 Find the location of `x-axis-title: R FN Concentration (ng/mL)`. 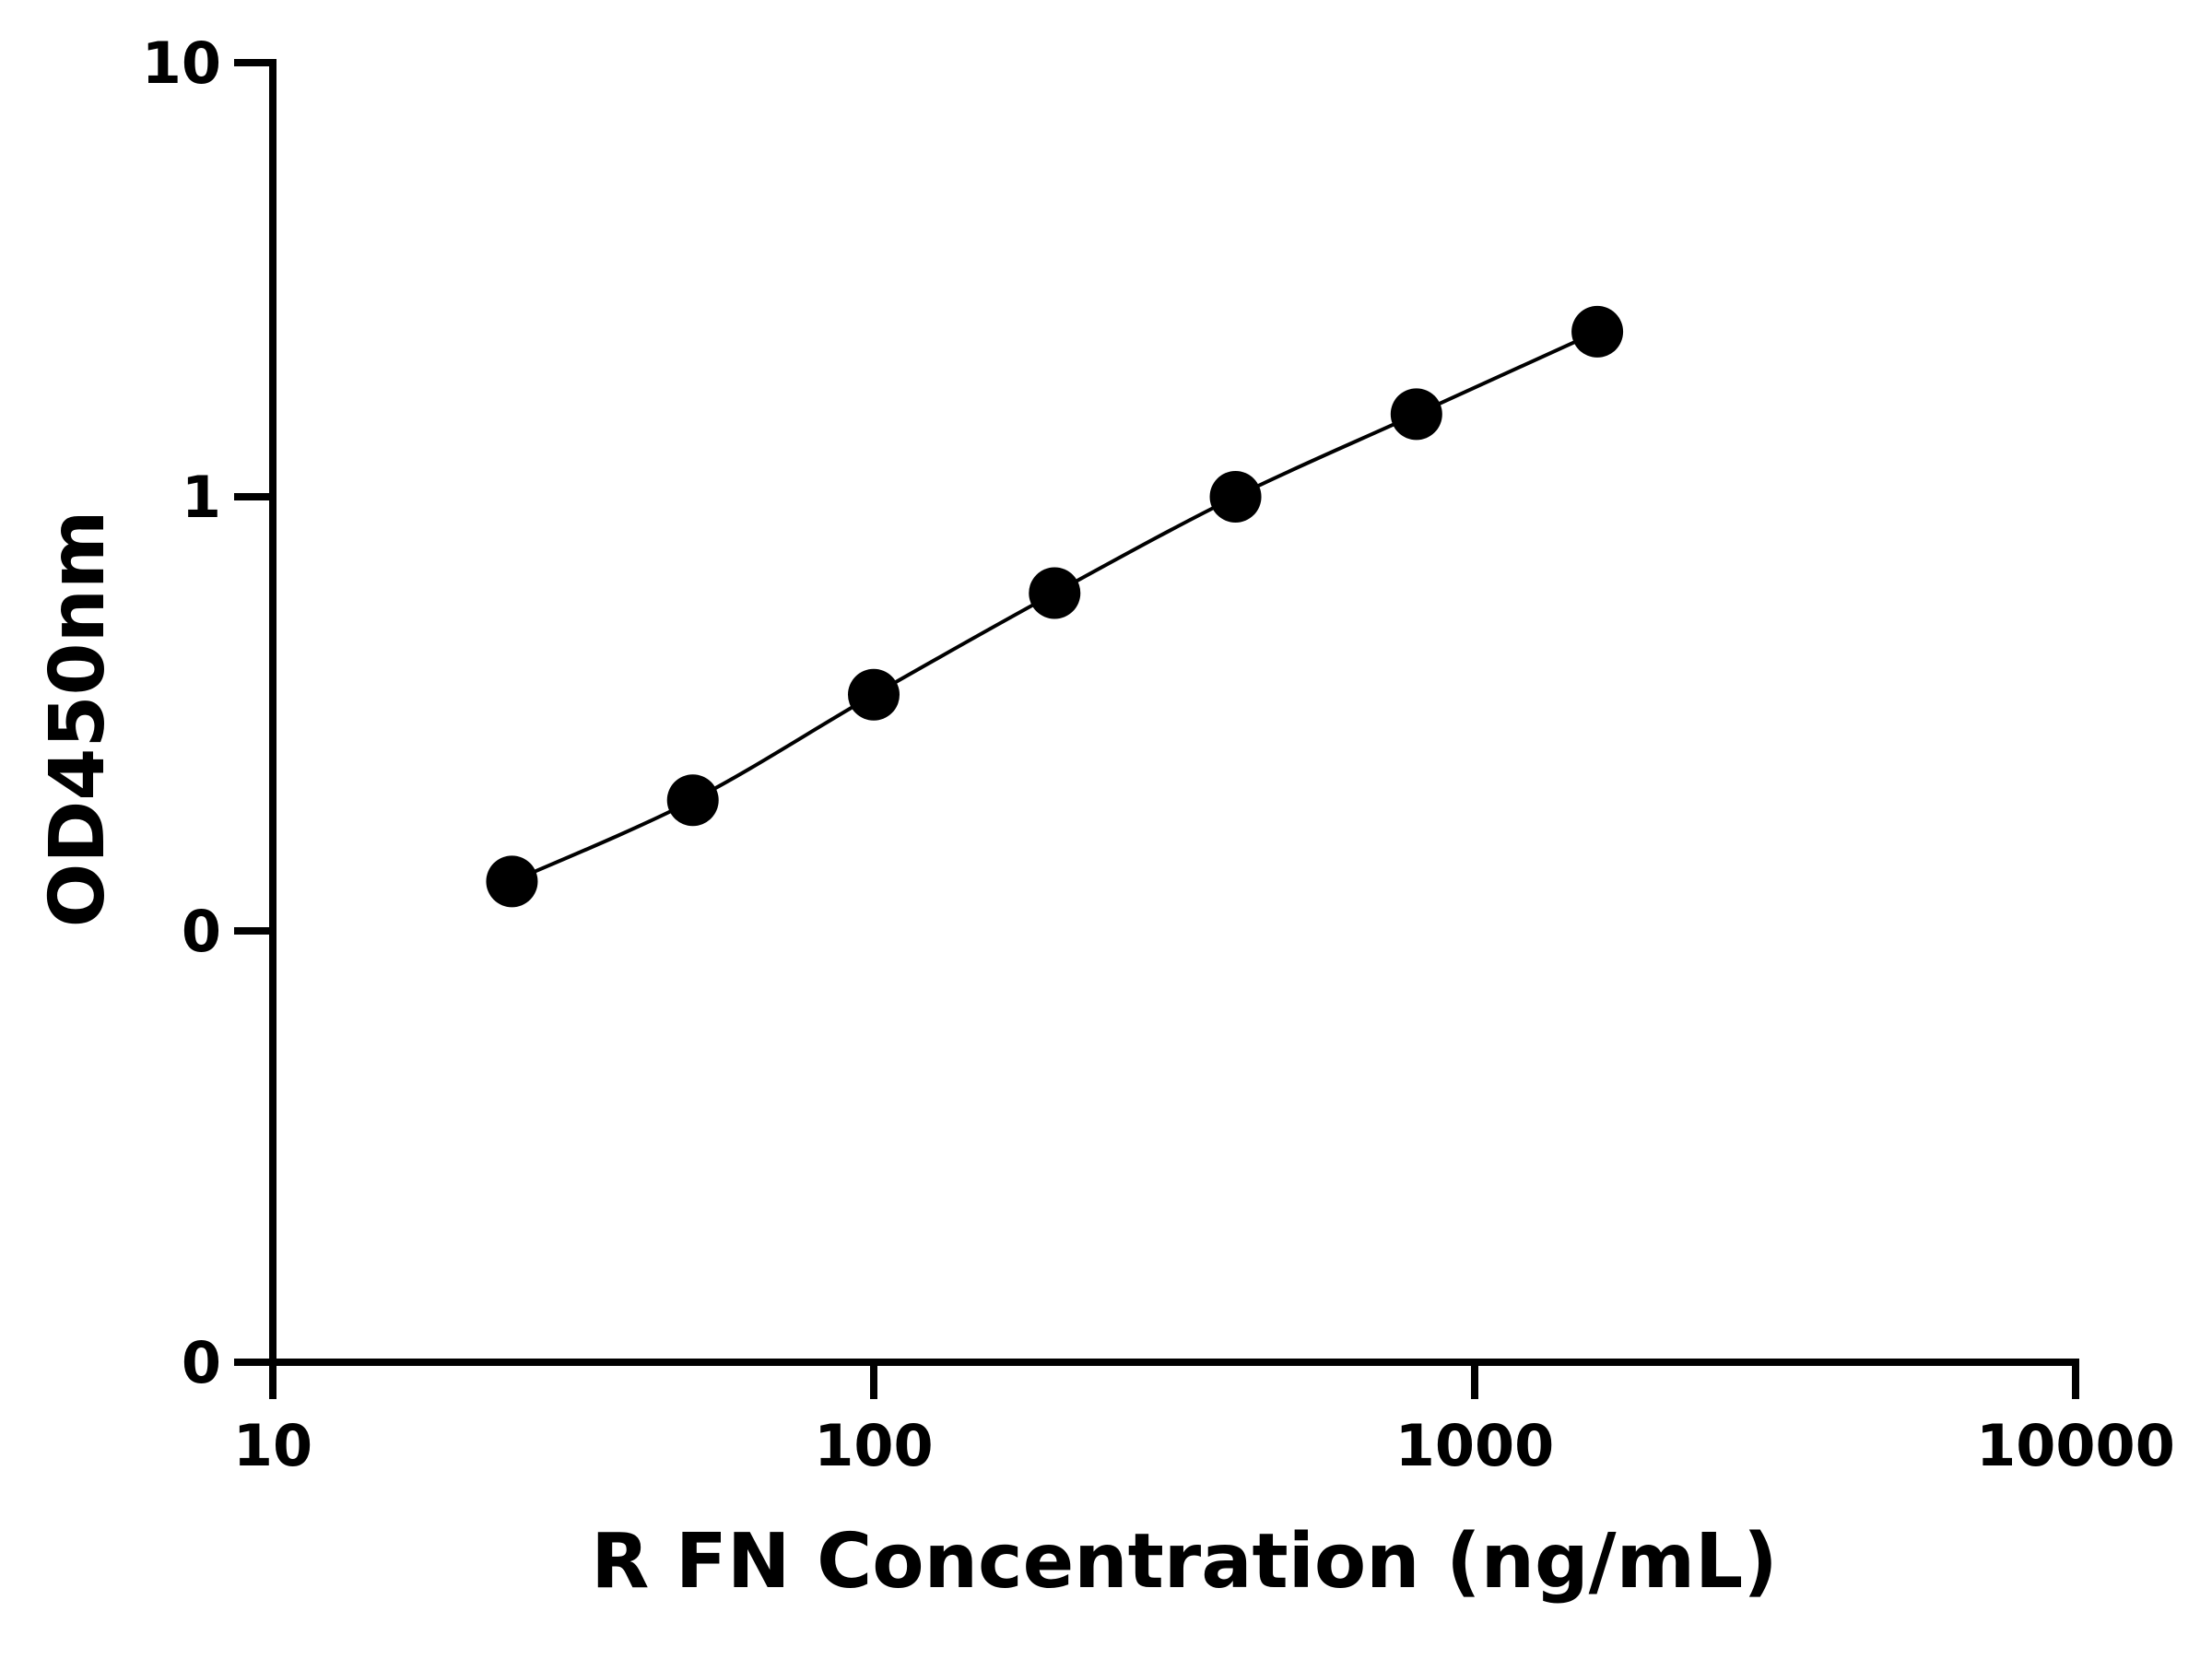

x-axis-title: R FN Concentration (ng/mL) is located at coordinates (1184, 1562).